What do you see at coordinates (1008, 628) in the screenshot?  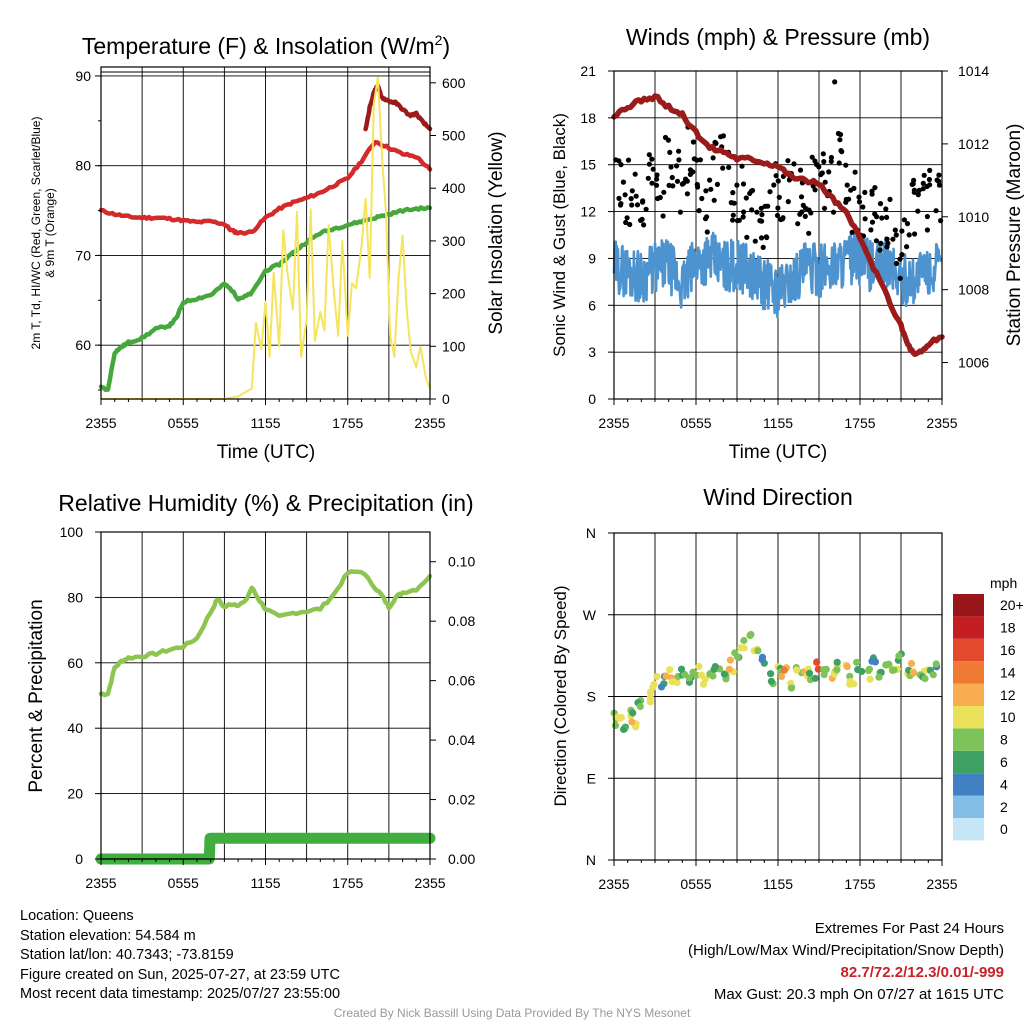 I see `colorbar-label: 18` at bounding box center [1008, 628].